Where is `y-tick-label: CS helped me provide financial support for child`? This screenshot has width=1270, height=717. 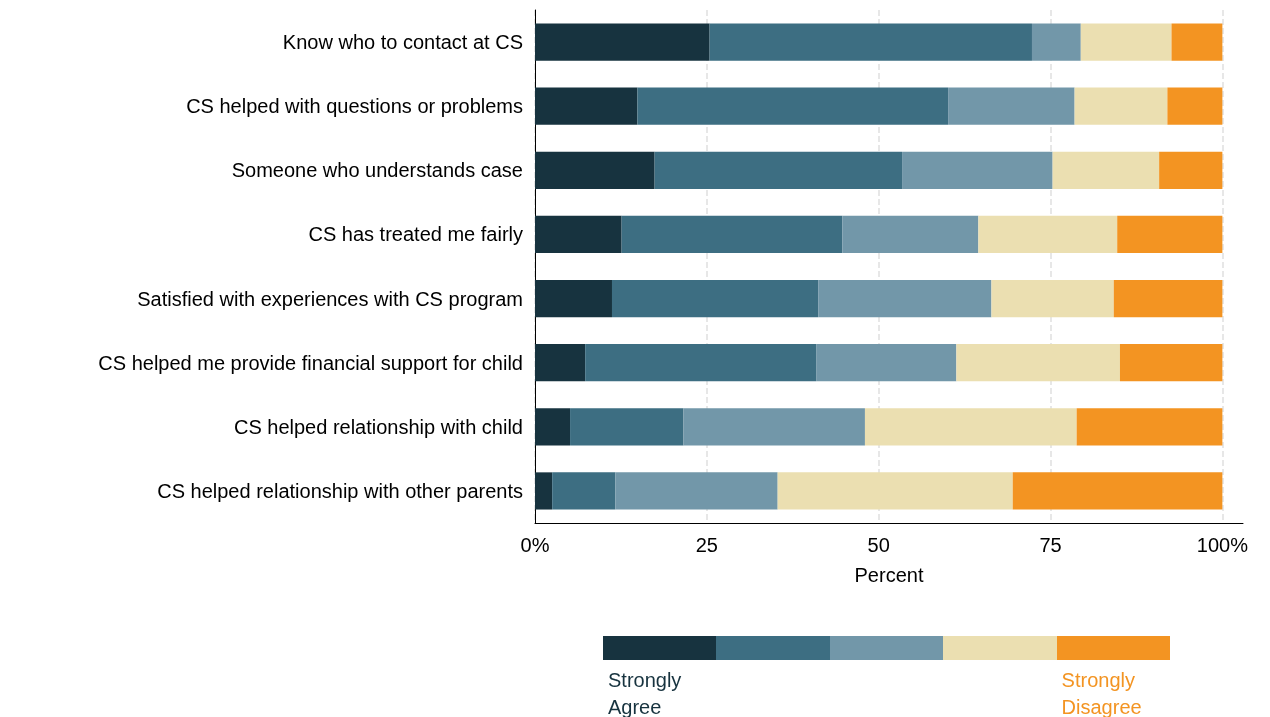 y-tick-label: CS helped me provide financial support for child is located at coordinates (310, 362).